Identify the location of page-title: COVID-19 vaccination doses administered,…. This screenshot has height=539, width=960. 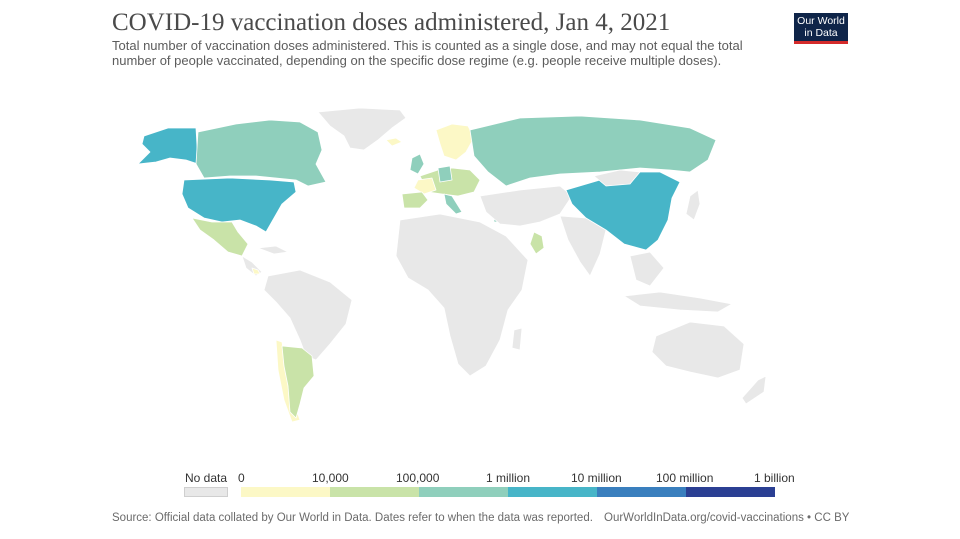
(391, 22).